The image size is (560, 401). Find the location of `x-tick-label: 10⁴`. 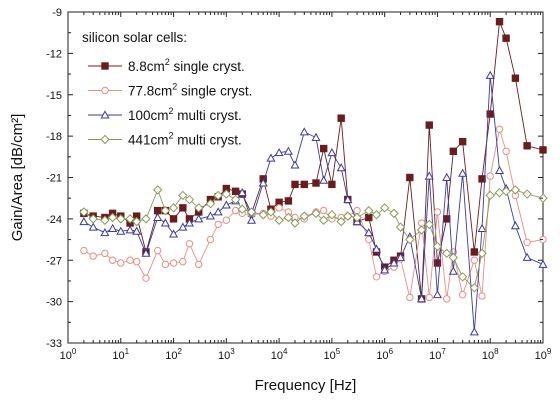

x-tick-label: 10⁴ is located at coordinates (279, 354).